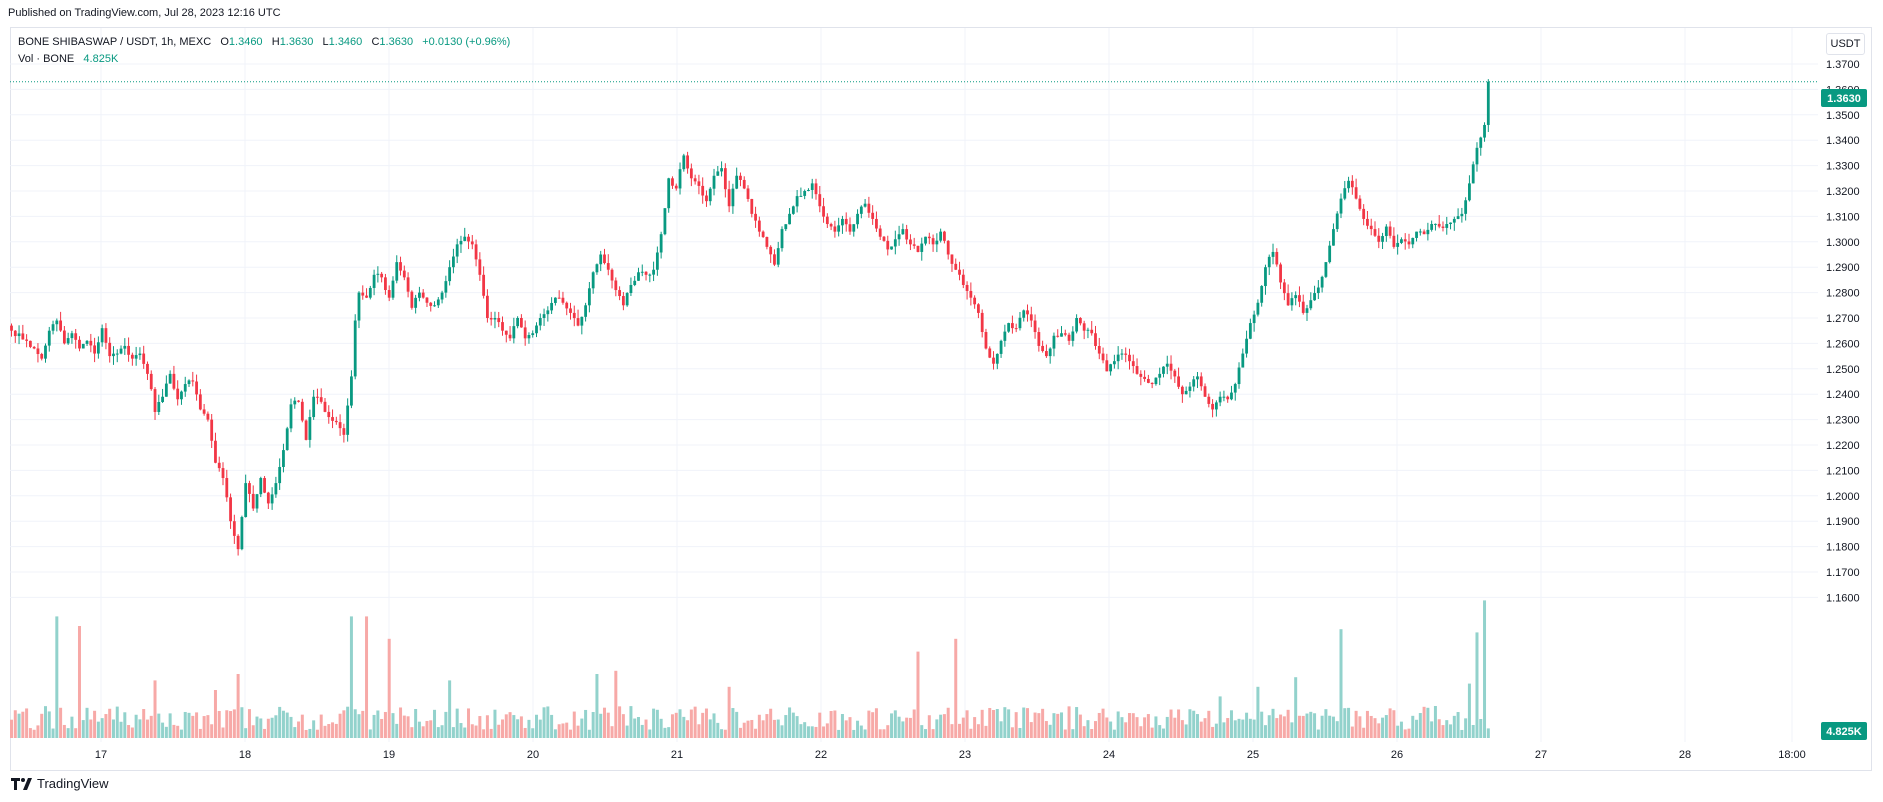 The image size is (1883, 802). Describe the element at coordinates (115, 42) in the screenshot. I see `symbol-title: BONE SHIBASWAP / USDT, 1h, MEXC` at that location.